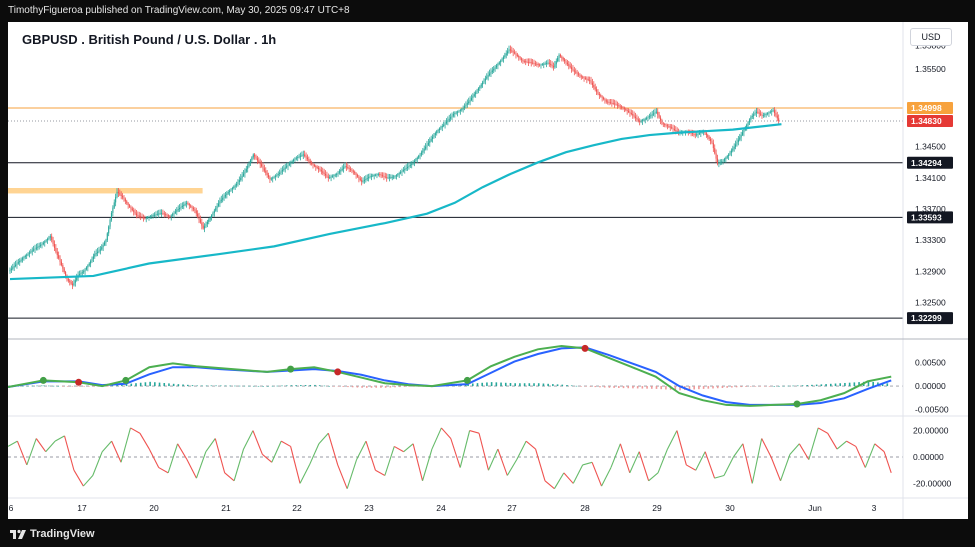 This screenshot has width=975, height=547. I want to click on y-tick-label: 1.35500, so click(930, 69).